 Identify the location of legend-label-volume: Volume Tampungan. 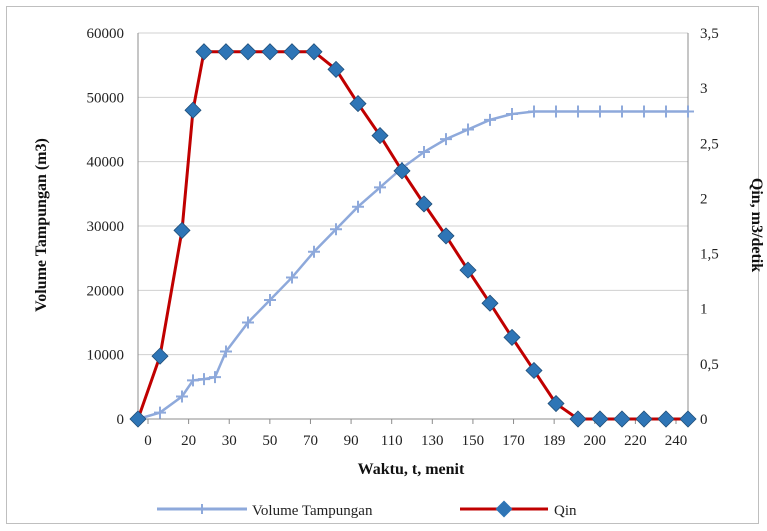
(312, 511).